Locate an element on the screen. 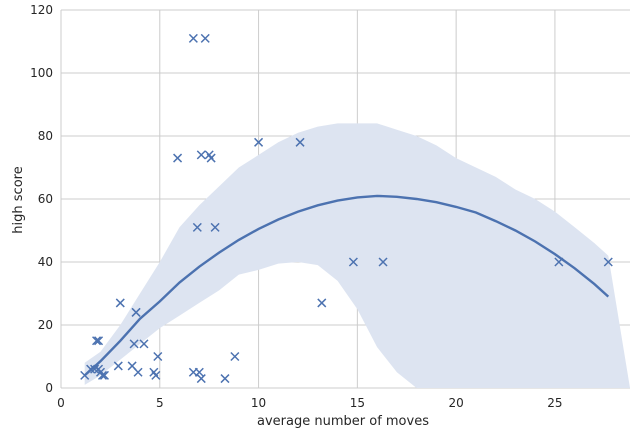 Image resolution: width=638 pixels, height=431 pixels. y-tick-label: 40 is located at coordinates (45, 262).